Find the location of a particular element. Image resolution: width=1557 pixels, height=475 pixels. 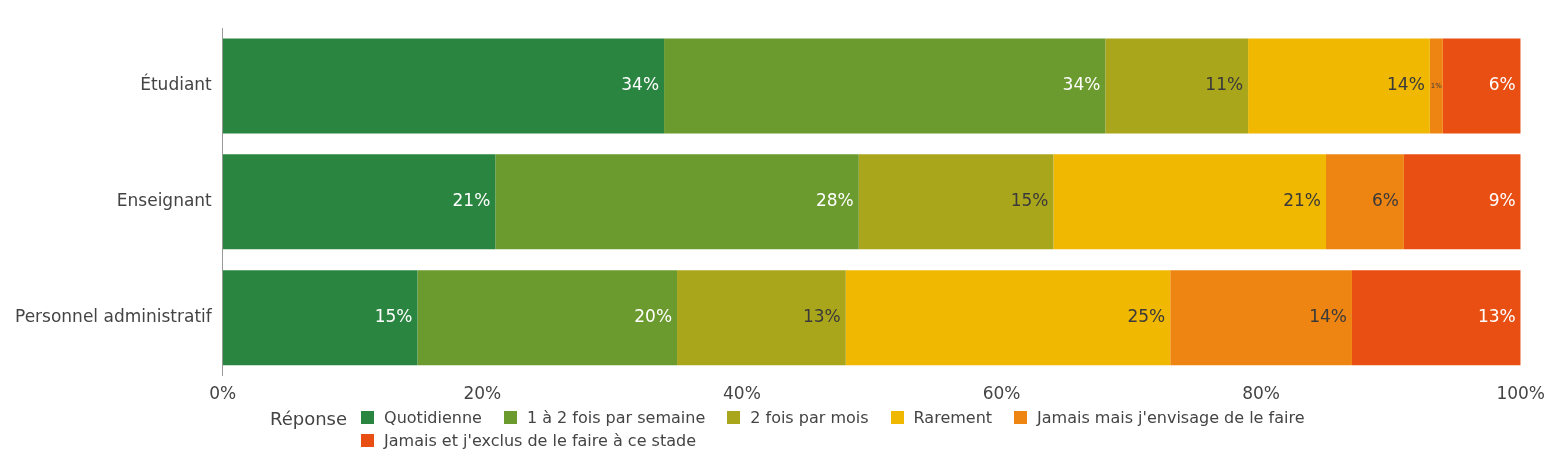

x-tick-label: 60% is located at coordinates (1001, 393).